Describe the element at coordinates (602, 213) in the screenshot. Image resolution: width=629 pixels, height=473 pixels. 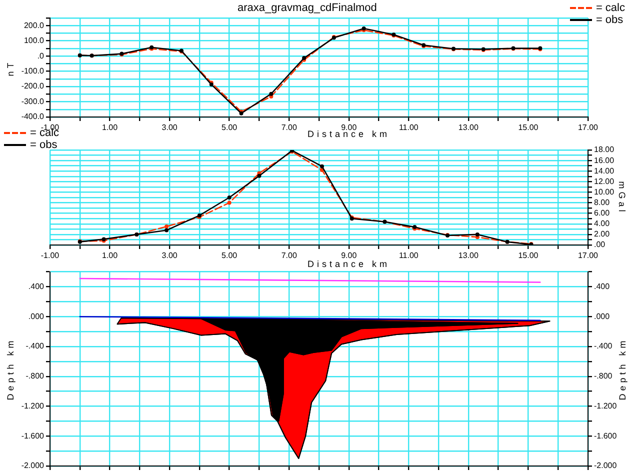
I see `y2-tick-label: 6.00` at that location.